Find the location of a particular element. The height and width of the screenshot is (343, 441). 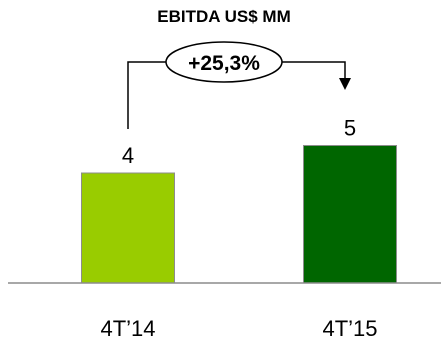

growth-rate-label: +25,3% is located at coordinates (224, 63).